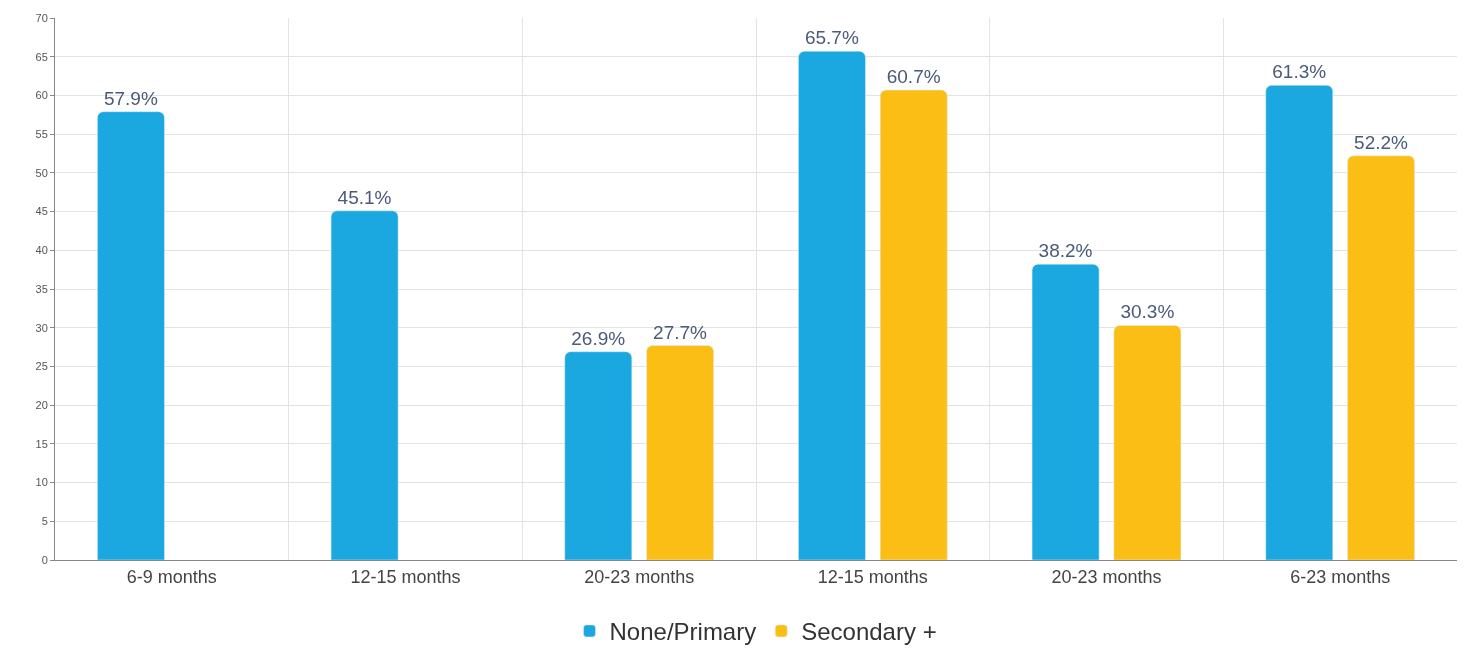  Describe the element at coordinates (1299, 72) in the screenshot. I see `data-label: 61.3%` at that location.